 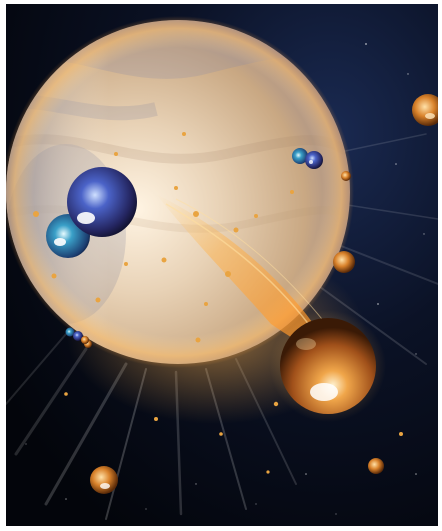 What do you see at coordinates (307, 158) in the screenshot?
I see `small-molecule-right` at bounding box center [307, 158].